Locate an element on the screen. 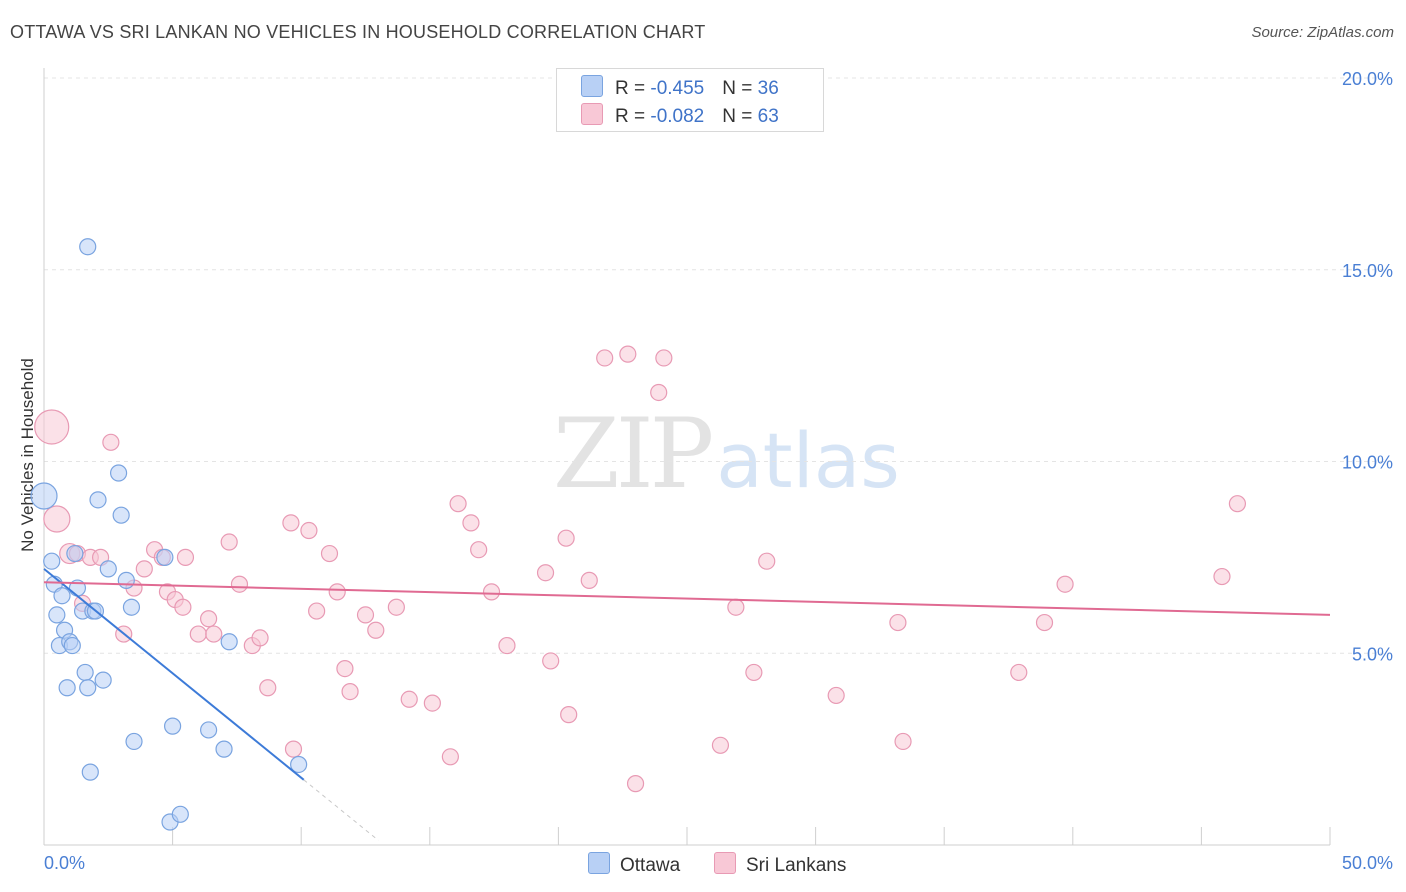  bottom-legend-ottawa: Ottawa is located at coordinates (634, 864).